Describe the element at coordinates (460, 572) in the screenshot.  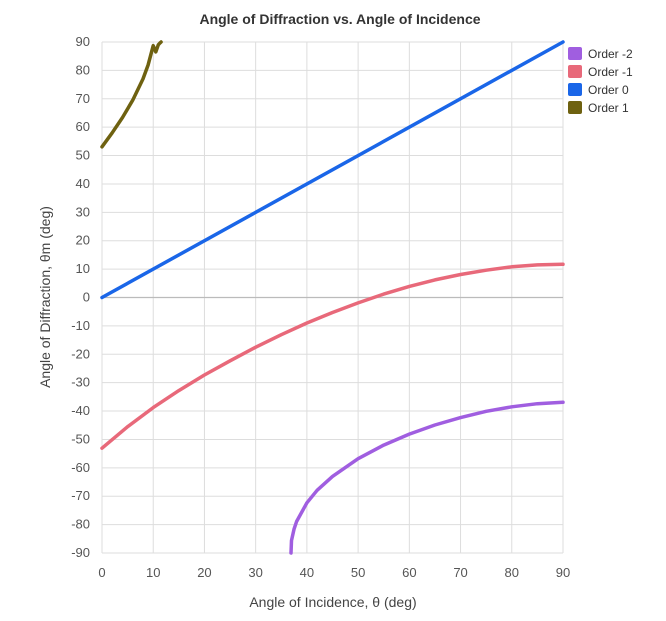
I see `x-tick-label: 70` at that location.